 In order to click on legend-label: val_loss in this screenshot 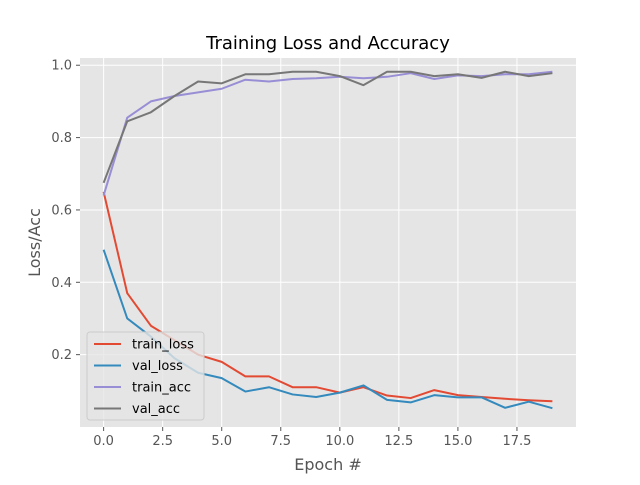, I will do `click(157, 366)`.